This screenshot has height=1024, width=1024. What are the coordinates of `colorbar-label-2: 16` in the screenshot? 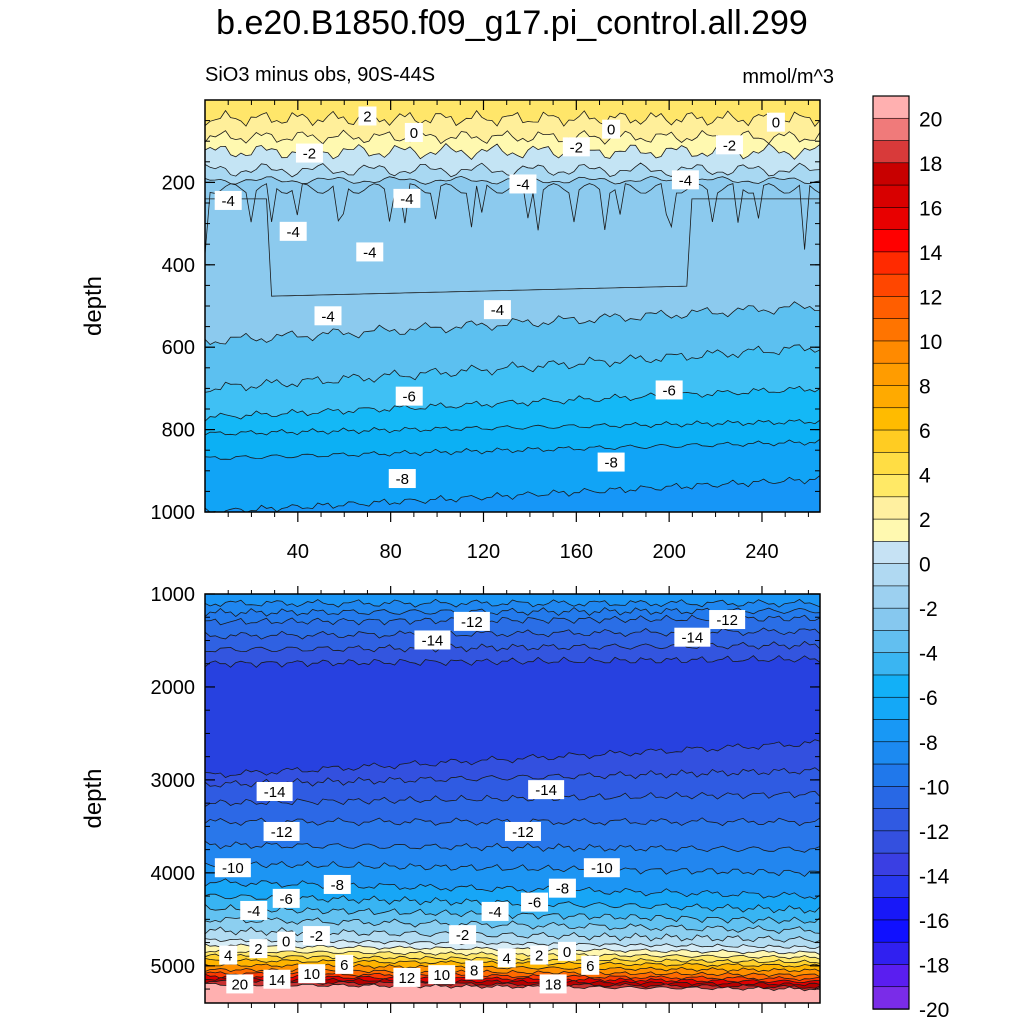 It's located at (930, 208).